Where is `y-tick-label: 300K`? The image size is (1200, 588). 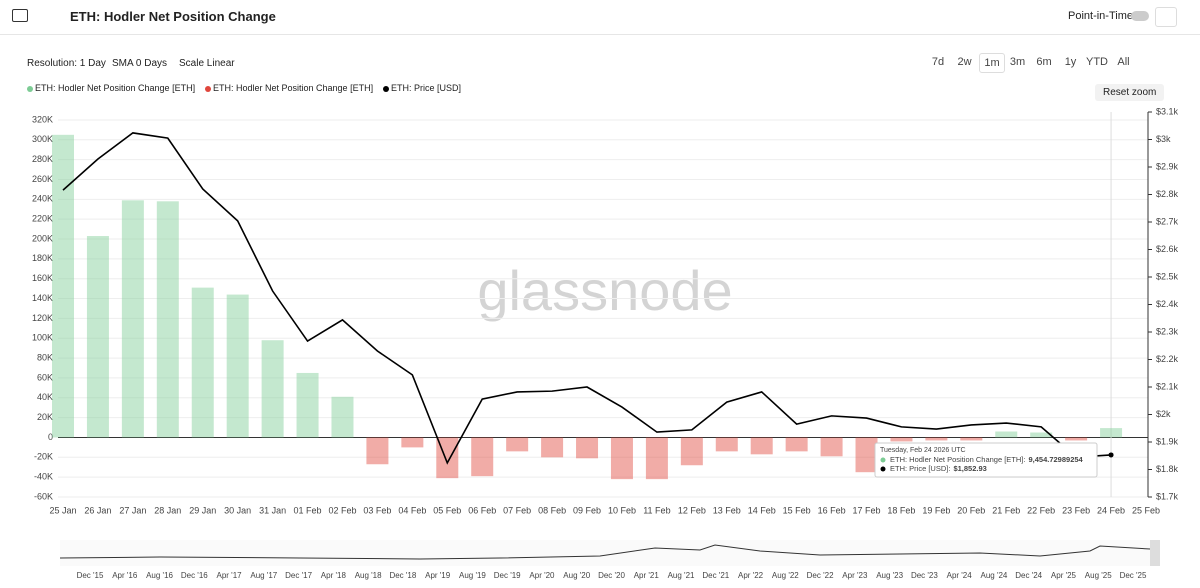
y-tick-label: 300K is located at coordinates (42, 139).